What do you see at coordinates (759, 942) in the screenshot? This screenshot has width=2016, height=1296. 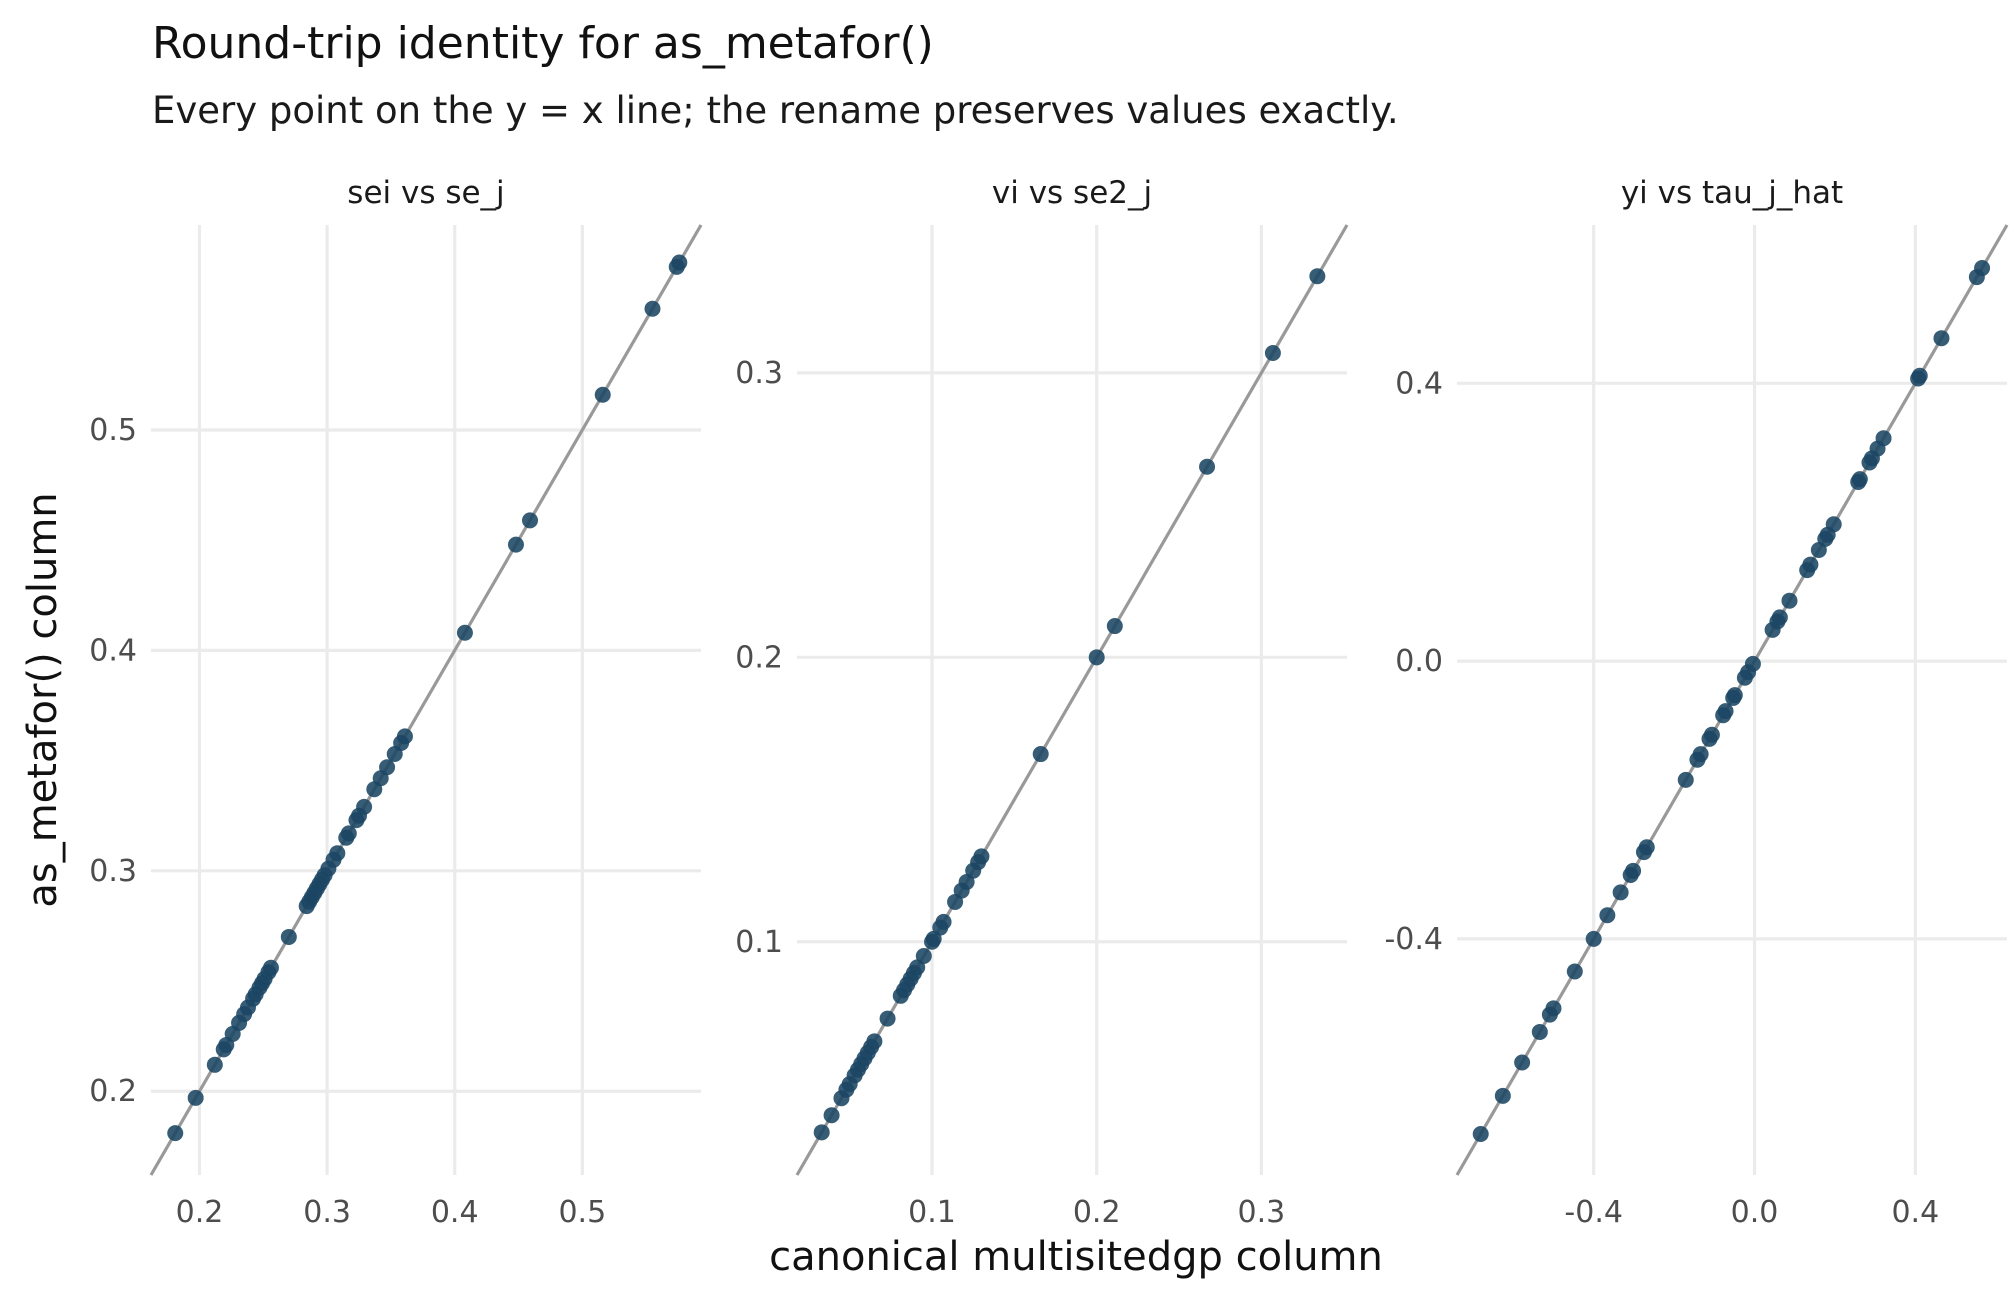 I see `y-tick-label: 0.1` at bounding box center [759, 942].